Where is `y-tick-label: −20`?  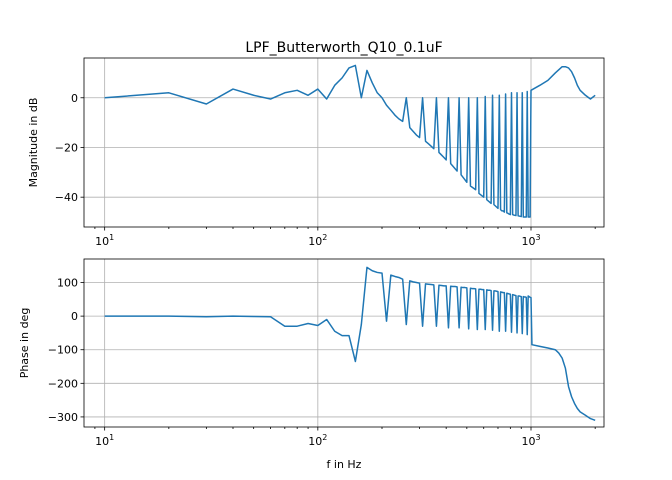 y-tick-label: −20 is located at coordinates (66, 147).